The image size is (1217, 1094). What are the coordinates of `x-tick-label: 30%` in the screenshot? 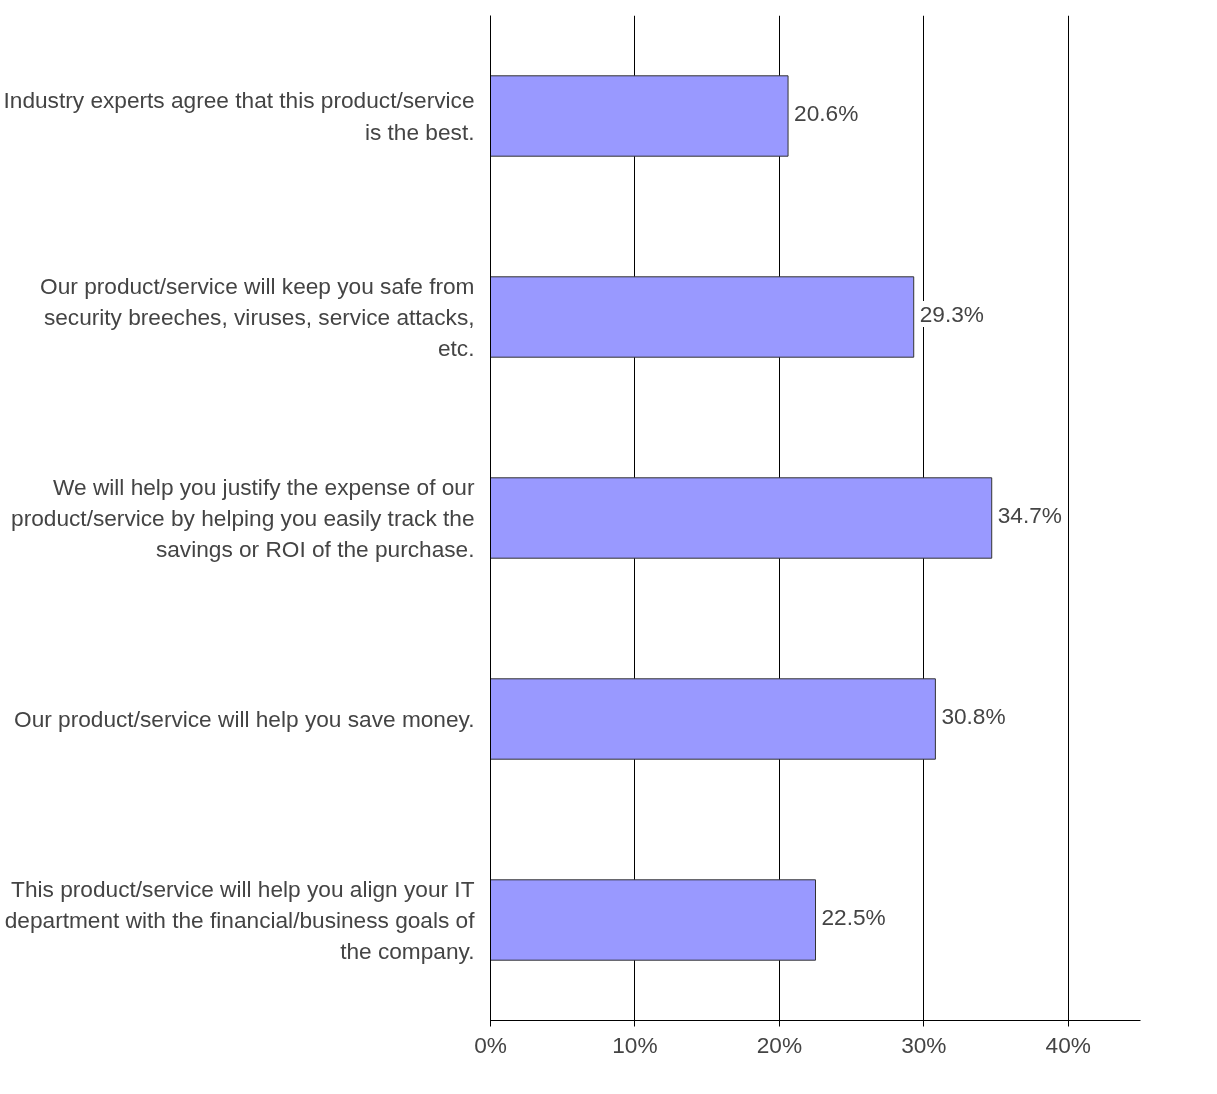 It's located at (924, 1044).